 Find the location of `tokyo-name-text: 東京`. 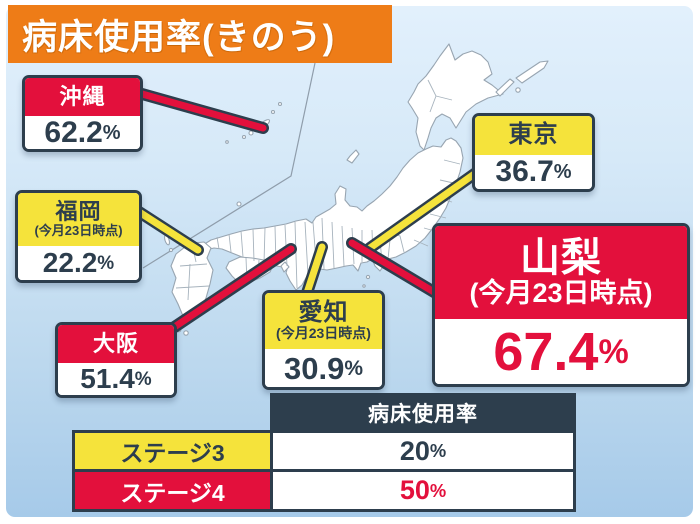

tokyo-name-text: 東京 is located at coordinates (533, 135).